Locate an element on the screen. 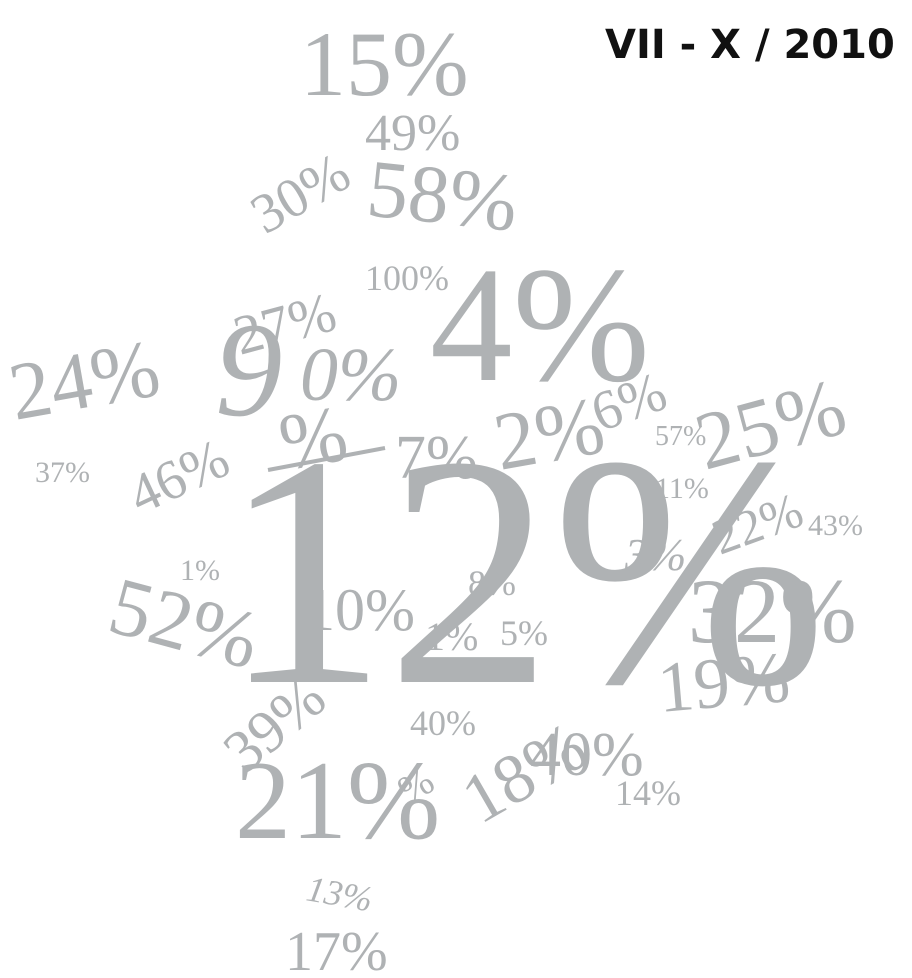 Image resolution: width=912 pixels, height=978 pixels. figure: 100% is located at coordinates (407, 278).